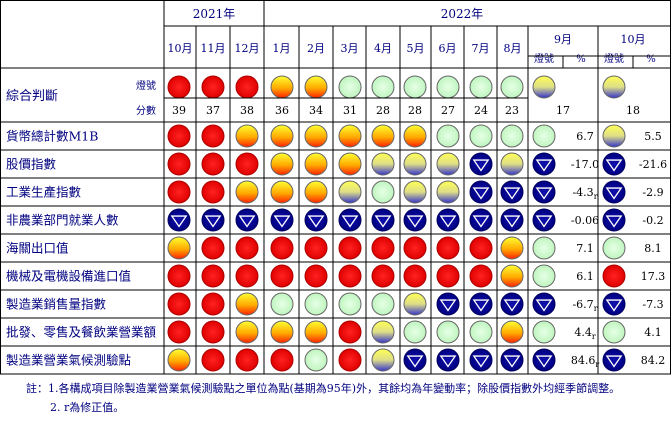 This screenshot has width=671, height=421. What do you see at coordinates (396, 87) in the screenshot?
I see `composite-signals` at bounding box center [396, 87].